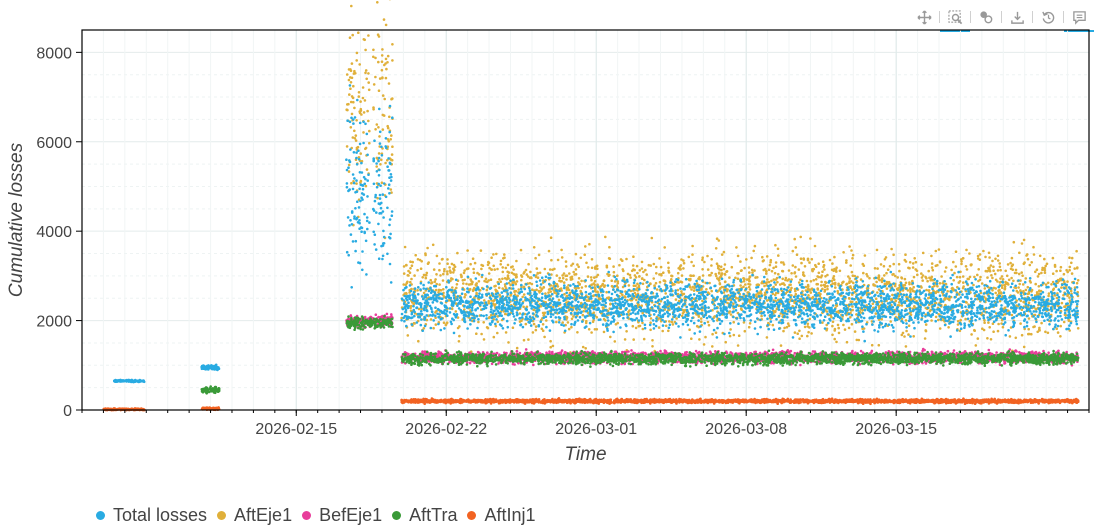 The width and height of the screenshot is (1100, 530). Describe the element at coordinates (1079, 18) in the screenshot. I see `help-tool` at that location.